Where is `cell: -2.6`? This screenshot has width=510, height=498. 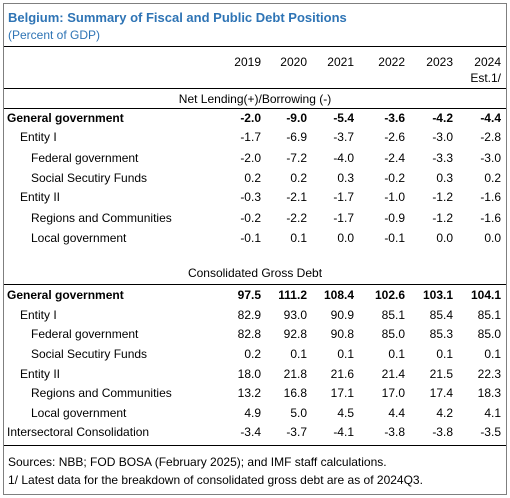
cell: -2.6 is located at coordinates (394, 137).